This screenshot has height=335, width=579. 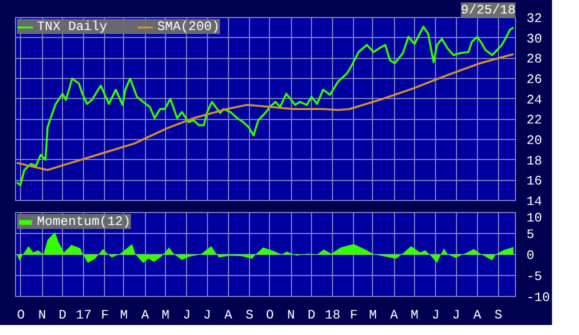 I want to click on legend-label: TNX Daily, so click(x=72, y=26).